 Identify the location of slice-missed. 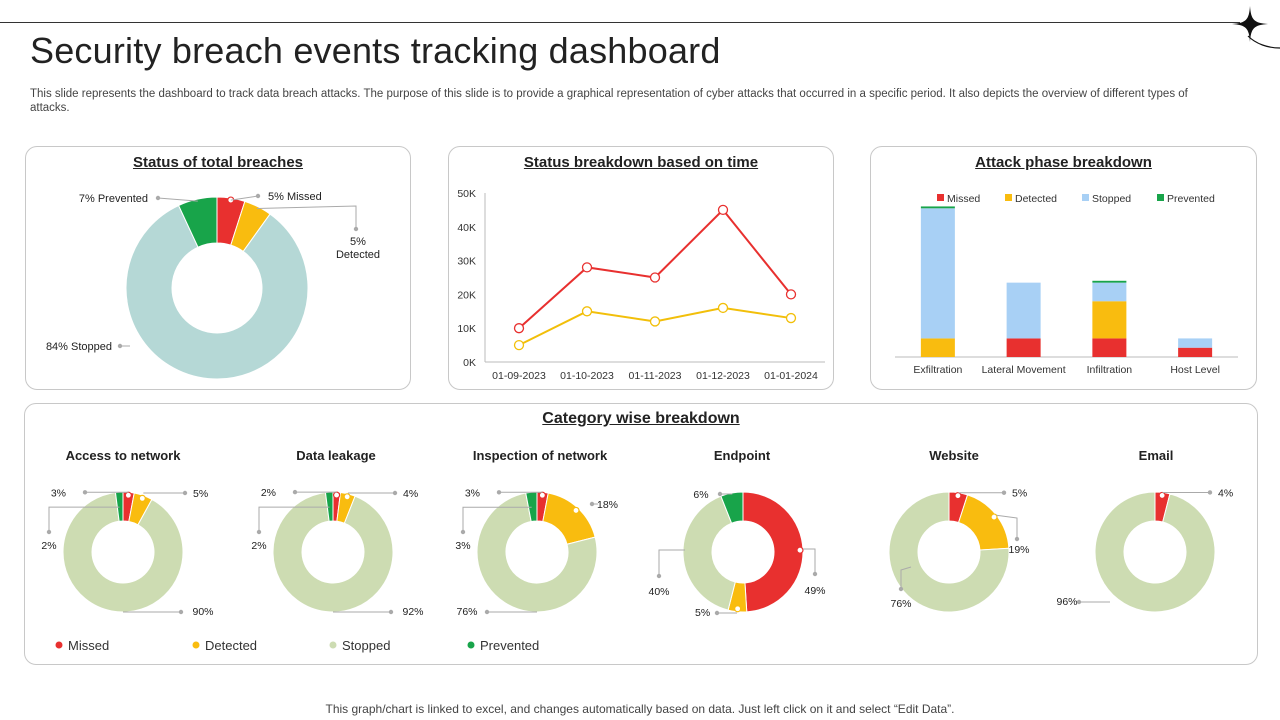
(773, 552).